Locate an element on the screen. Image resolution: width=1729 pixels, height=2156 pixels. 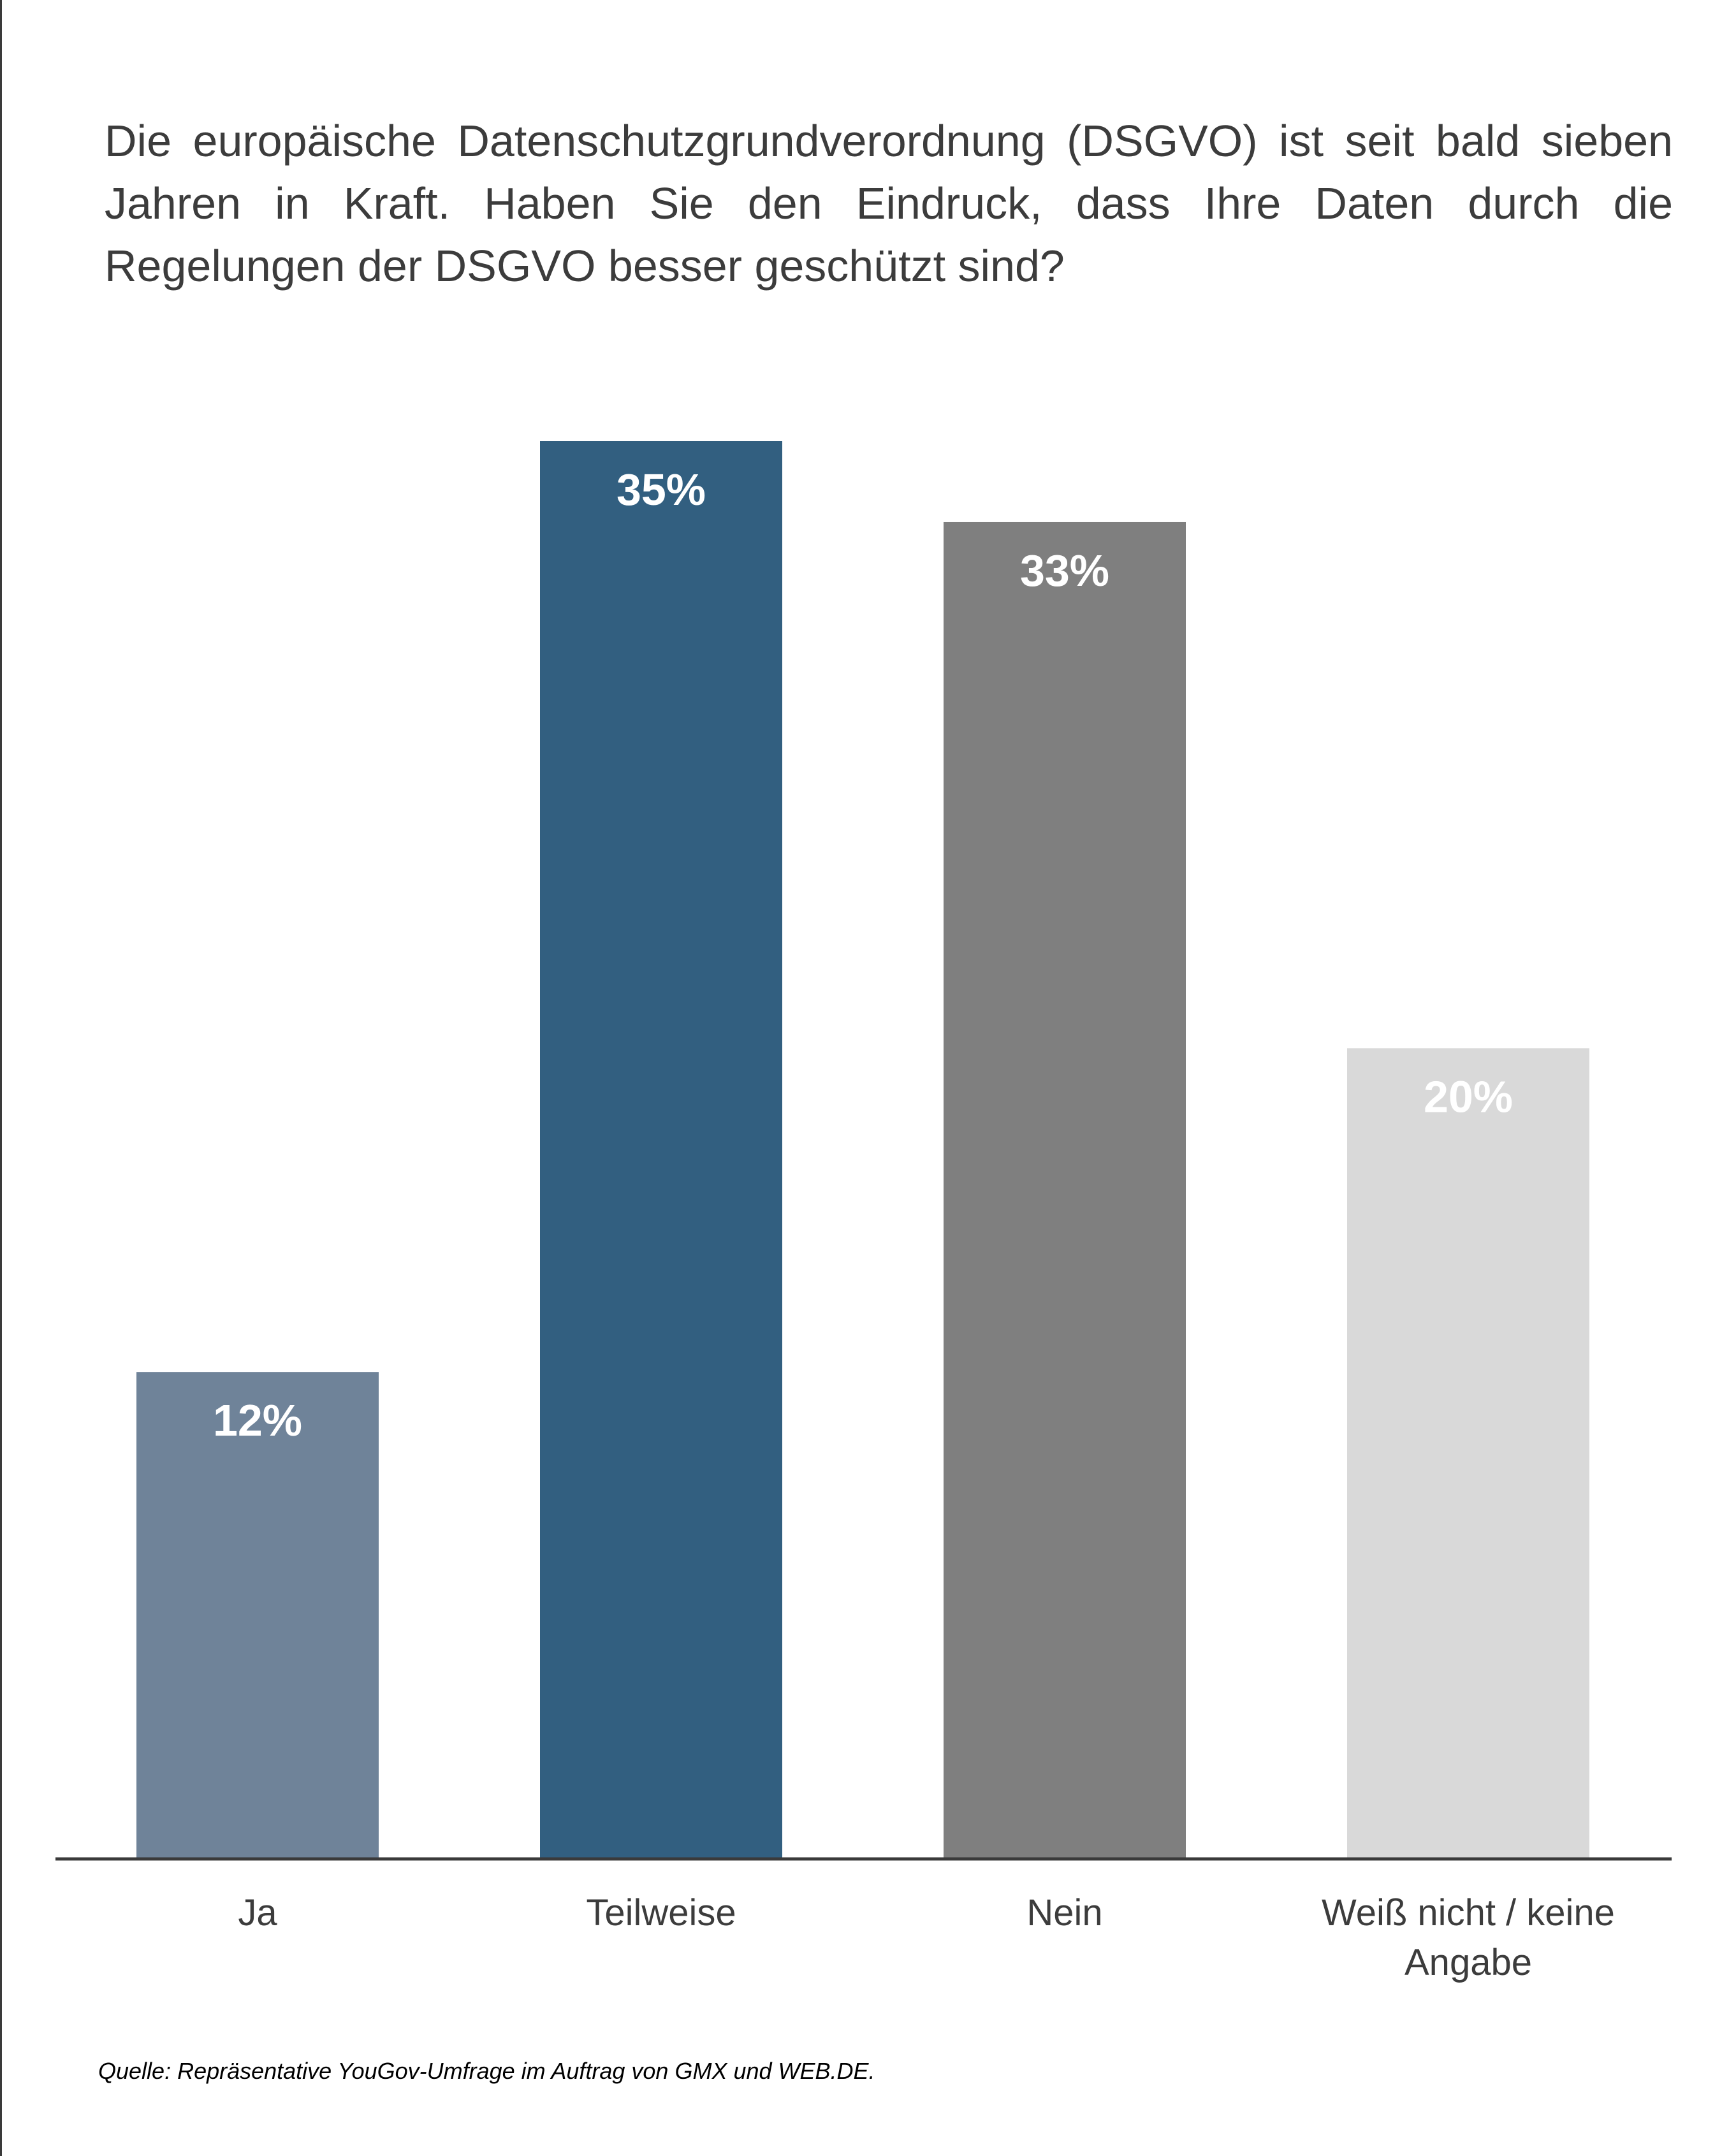
value-label-1: 12% is located at coordinates (257, 1420).